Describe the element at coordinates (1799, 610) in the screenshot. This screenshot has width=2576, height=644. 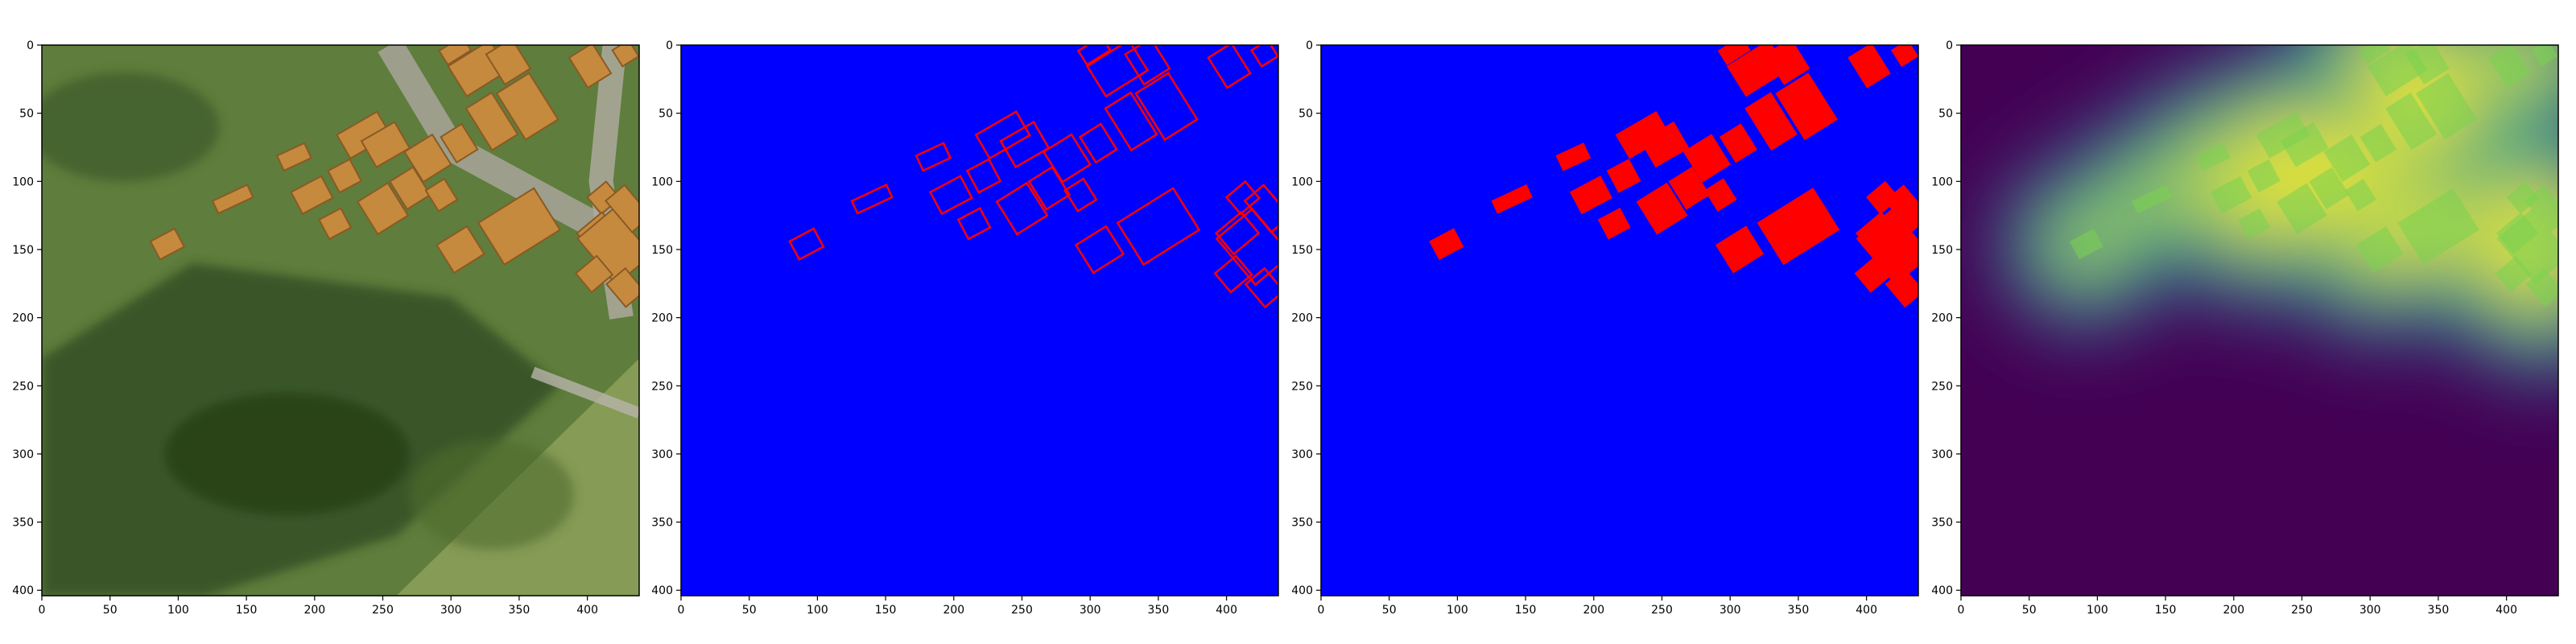
I see `x-tick-label: 350` at that location.